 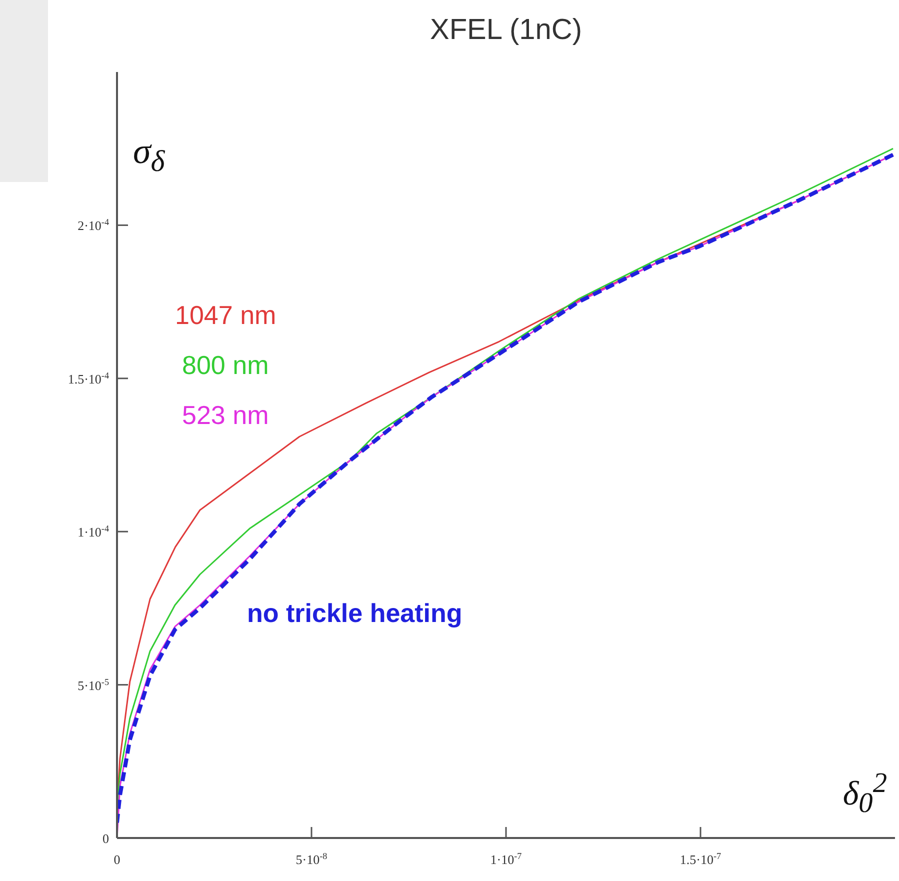 What do you see at coordinates (149, 155) in the screenshot?
I see `y-axis-title: σ$_{δ}$` at bounding box center [149, 155].